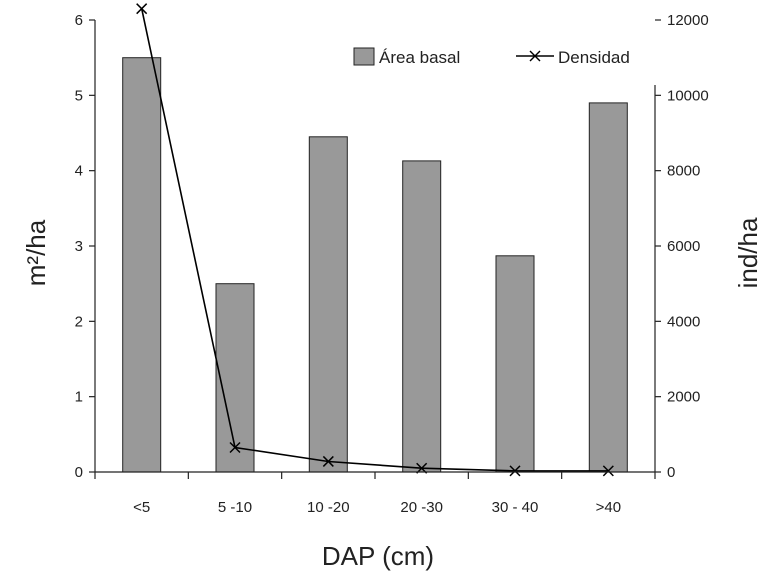  Describe the element at coordinates (688, 20) in the screenshot. I see `y-tick-label-right: 12000` at that location.